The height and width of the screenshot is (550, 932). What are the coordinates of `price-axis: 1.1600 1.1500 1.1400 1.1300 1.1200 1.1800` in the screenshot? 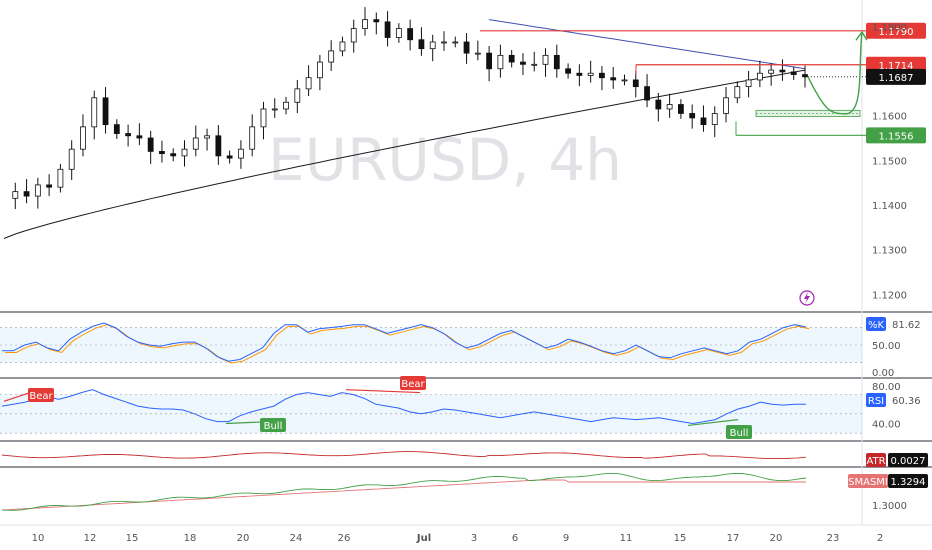 It's located at (889, 161).